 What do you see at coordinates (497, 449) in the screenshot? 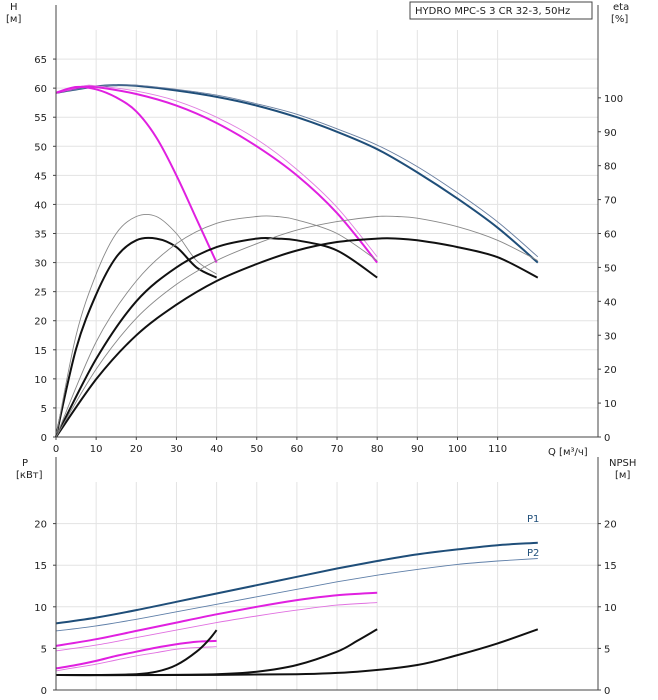
I see `x-tick-label: 110` at bounding box center [497, 449].